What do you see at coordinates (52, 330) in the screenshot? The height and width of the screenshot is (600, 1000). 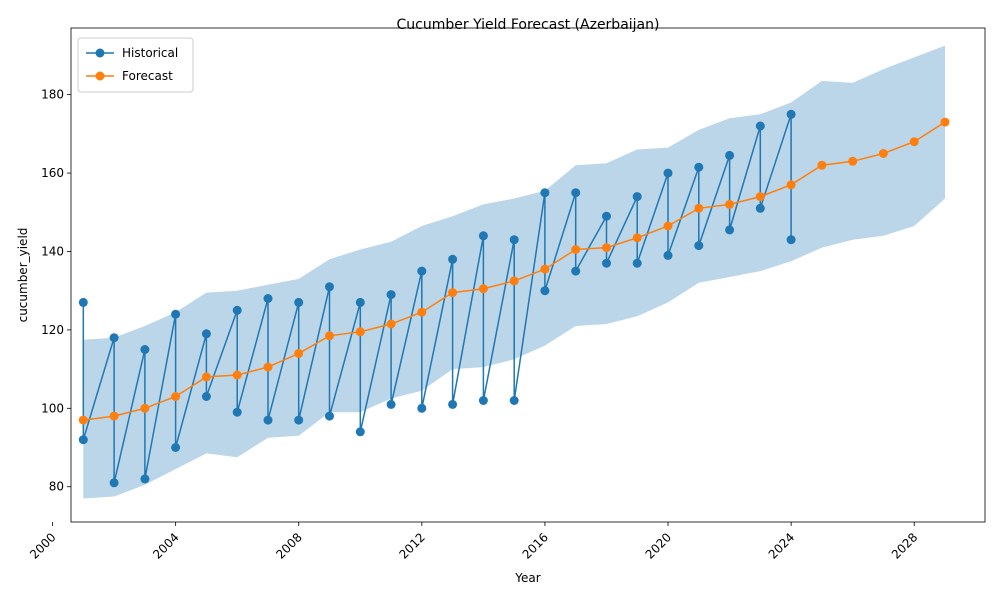 I see `y-tick-label: 120` at bounding box center [52, 330].